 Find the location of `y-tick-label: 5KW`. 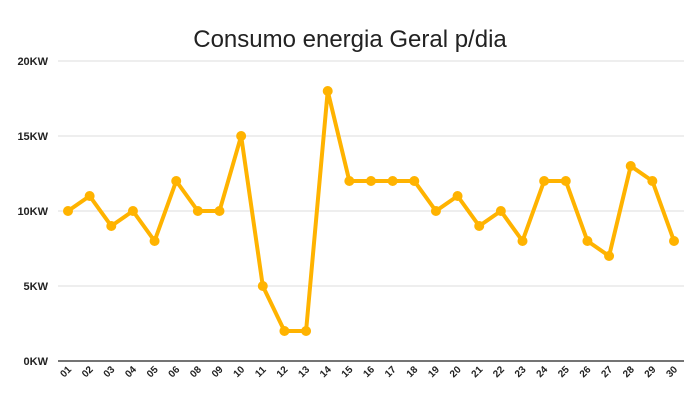

y-tick-label: 5KW is located at coordinates (36, 287).